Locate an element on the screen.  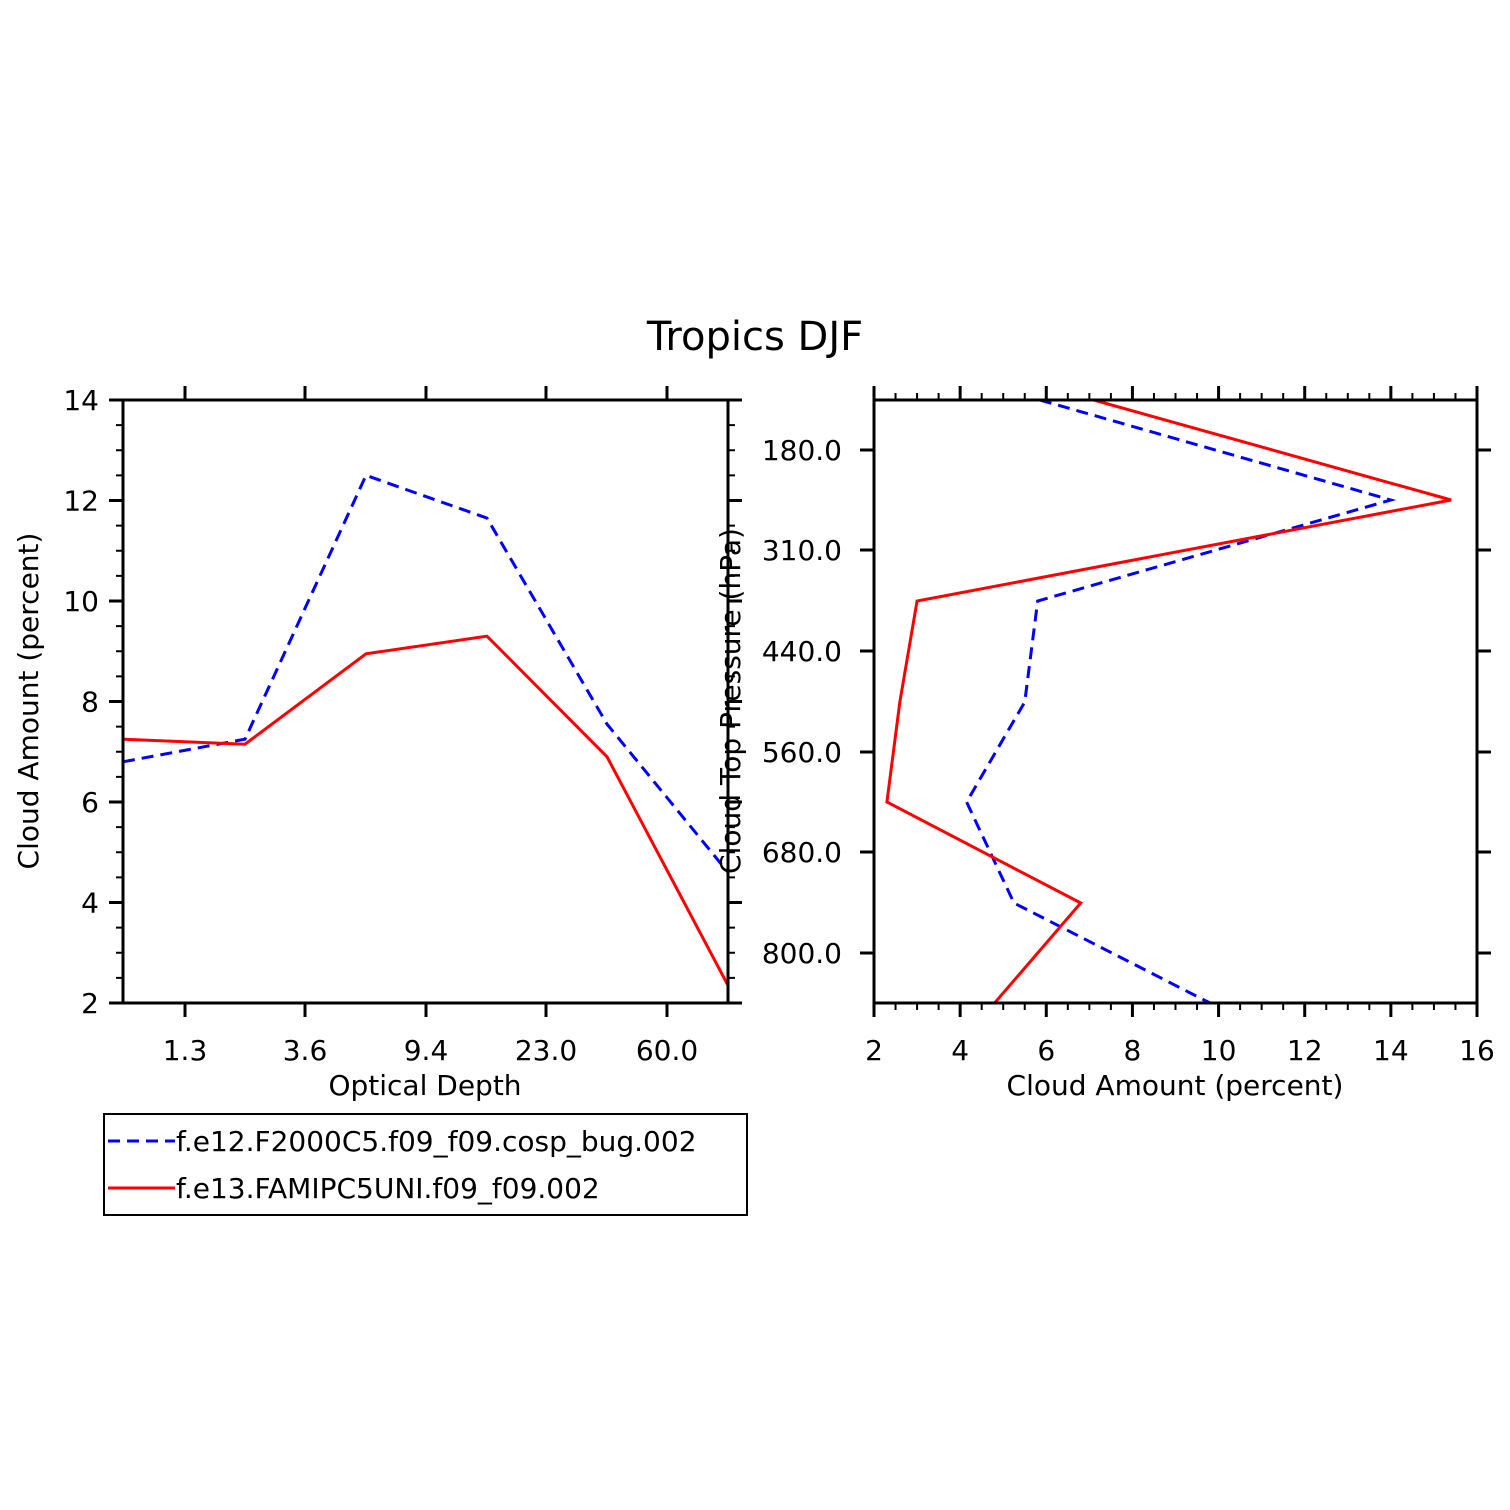
right-x-tick-label: 16 is located at coordinates (1477, 1050).